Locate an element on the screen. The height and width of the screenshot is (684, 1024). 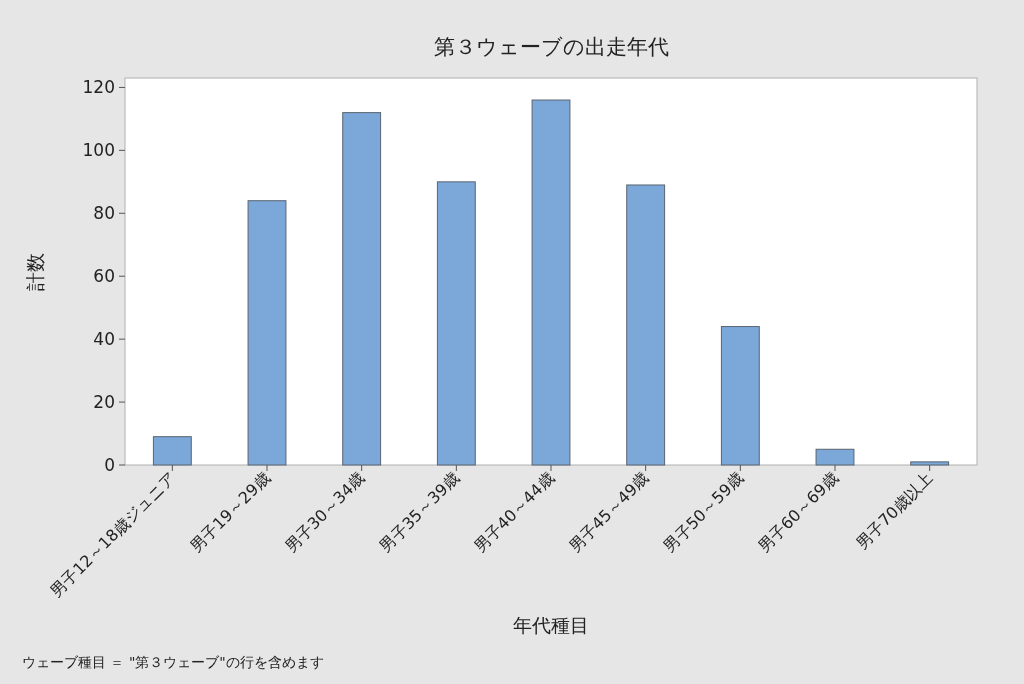
chart-title: 第３ウェーブの出走年代 is located at coordinates (551, 47).